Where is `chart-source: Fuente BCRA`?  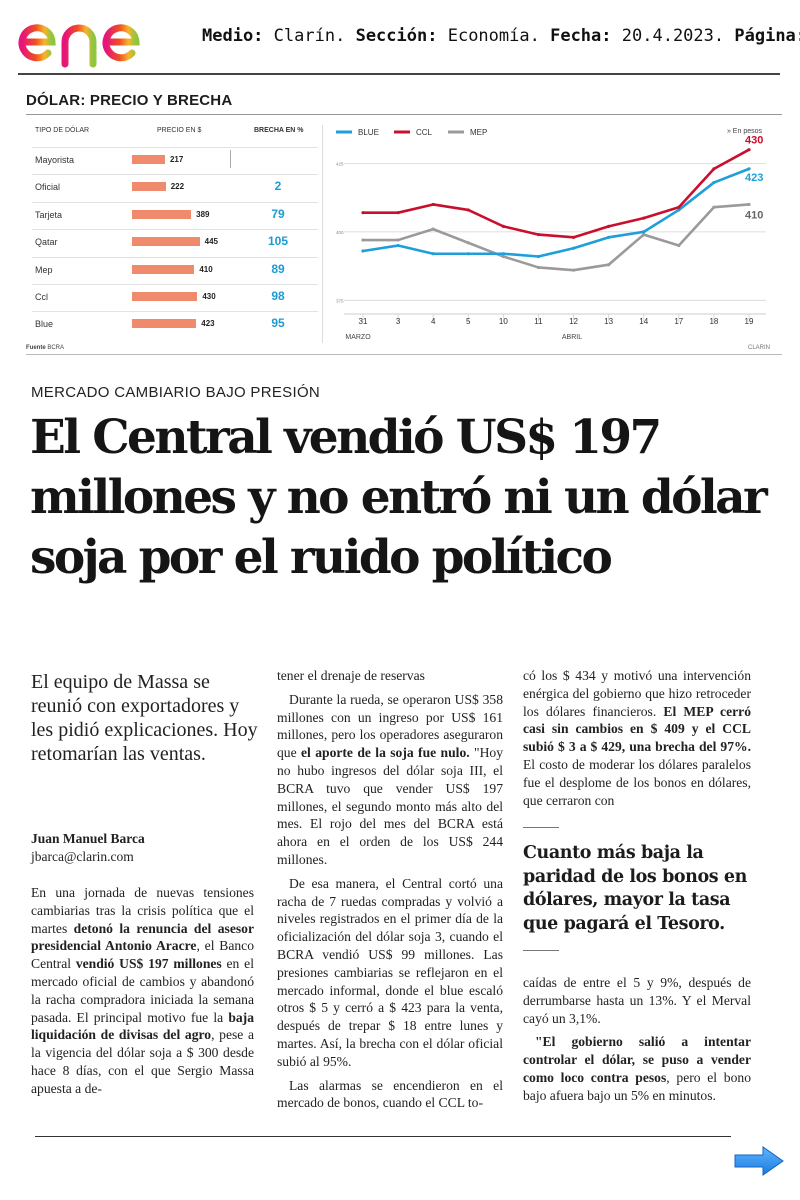 chart-source: Fuente BCRA is located at coordinates (45, 348).